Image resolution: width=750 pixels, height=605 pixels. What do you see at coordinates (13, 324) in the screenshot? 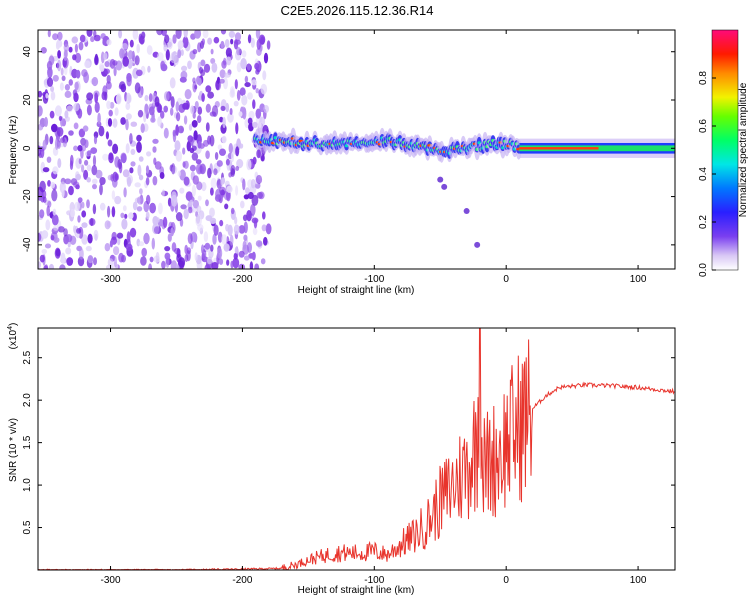
I see `snr-scale-close: )` at bounding box center [13, 324].